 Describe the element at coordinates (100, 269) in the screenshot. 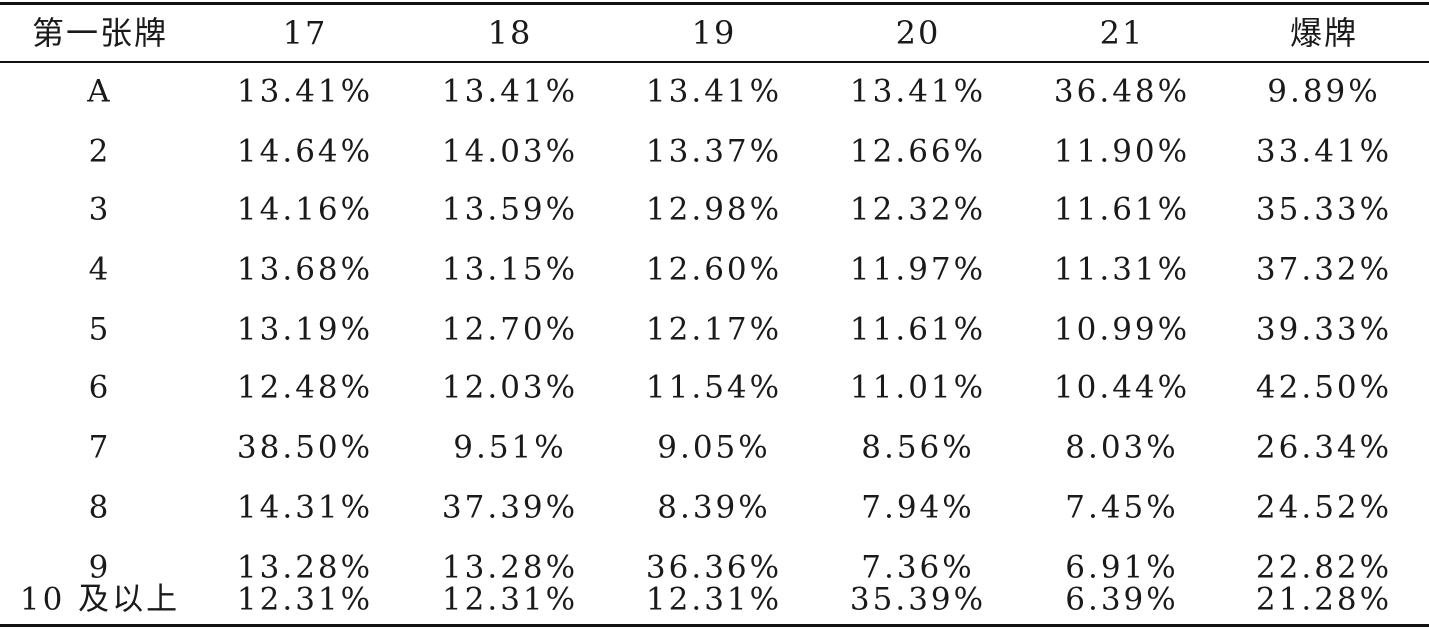

I see `row-label: 4` at that location.